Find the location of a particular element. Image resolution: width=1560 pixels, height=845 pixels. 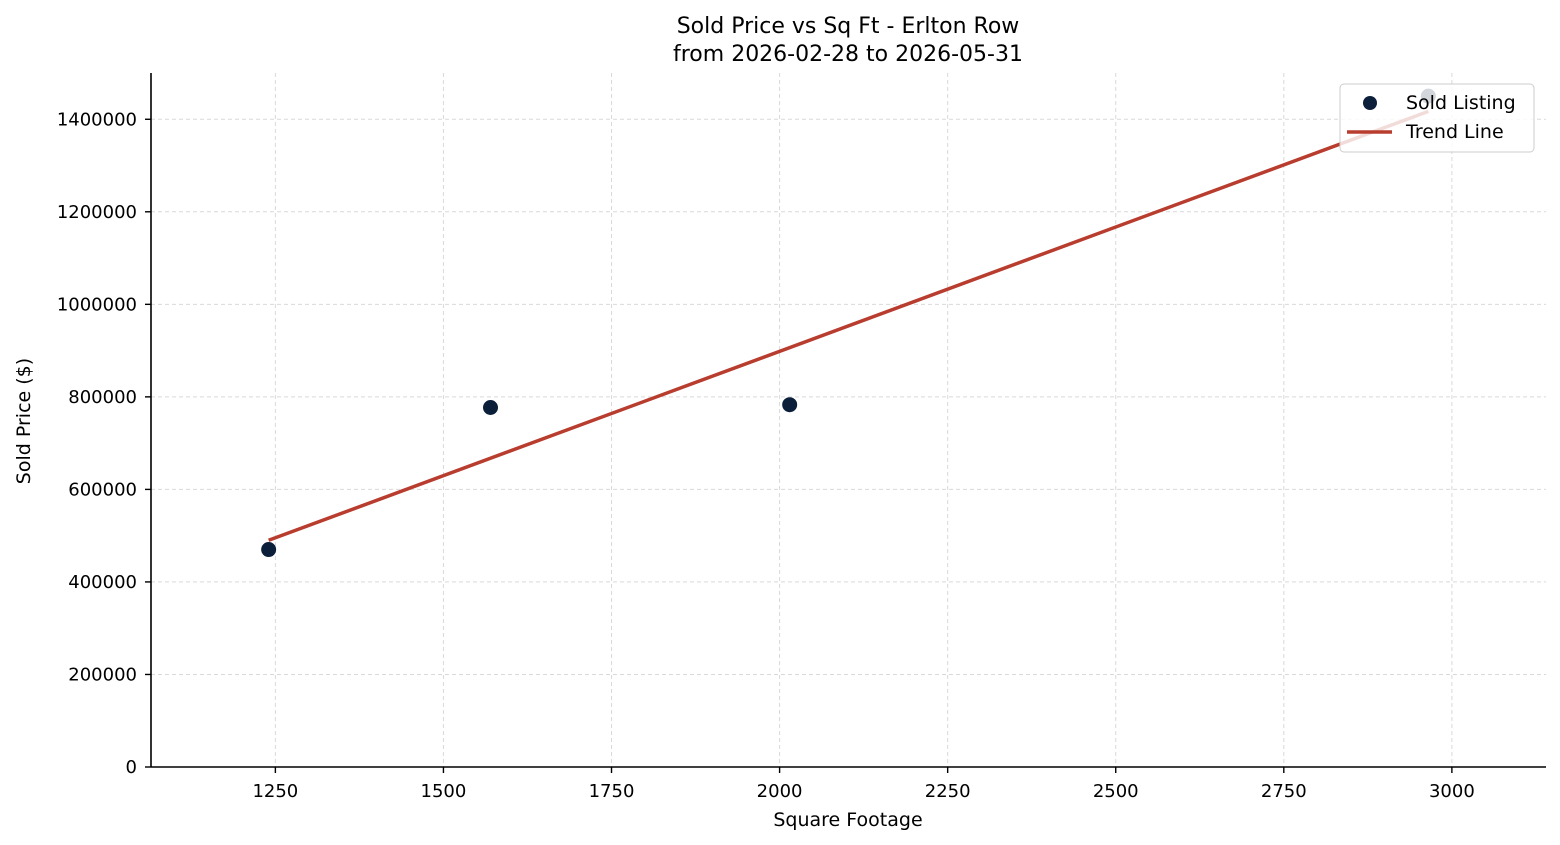

x-tick-label: 1750 is located at coordinates (612, 791).